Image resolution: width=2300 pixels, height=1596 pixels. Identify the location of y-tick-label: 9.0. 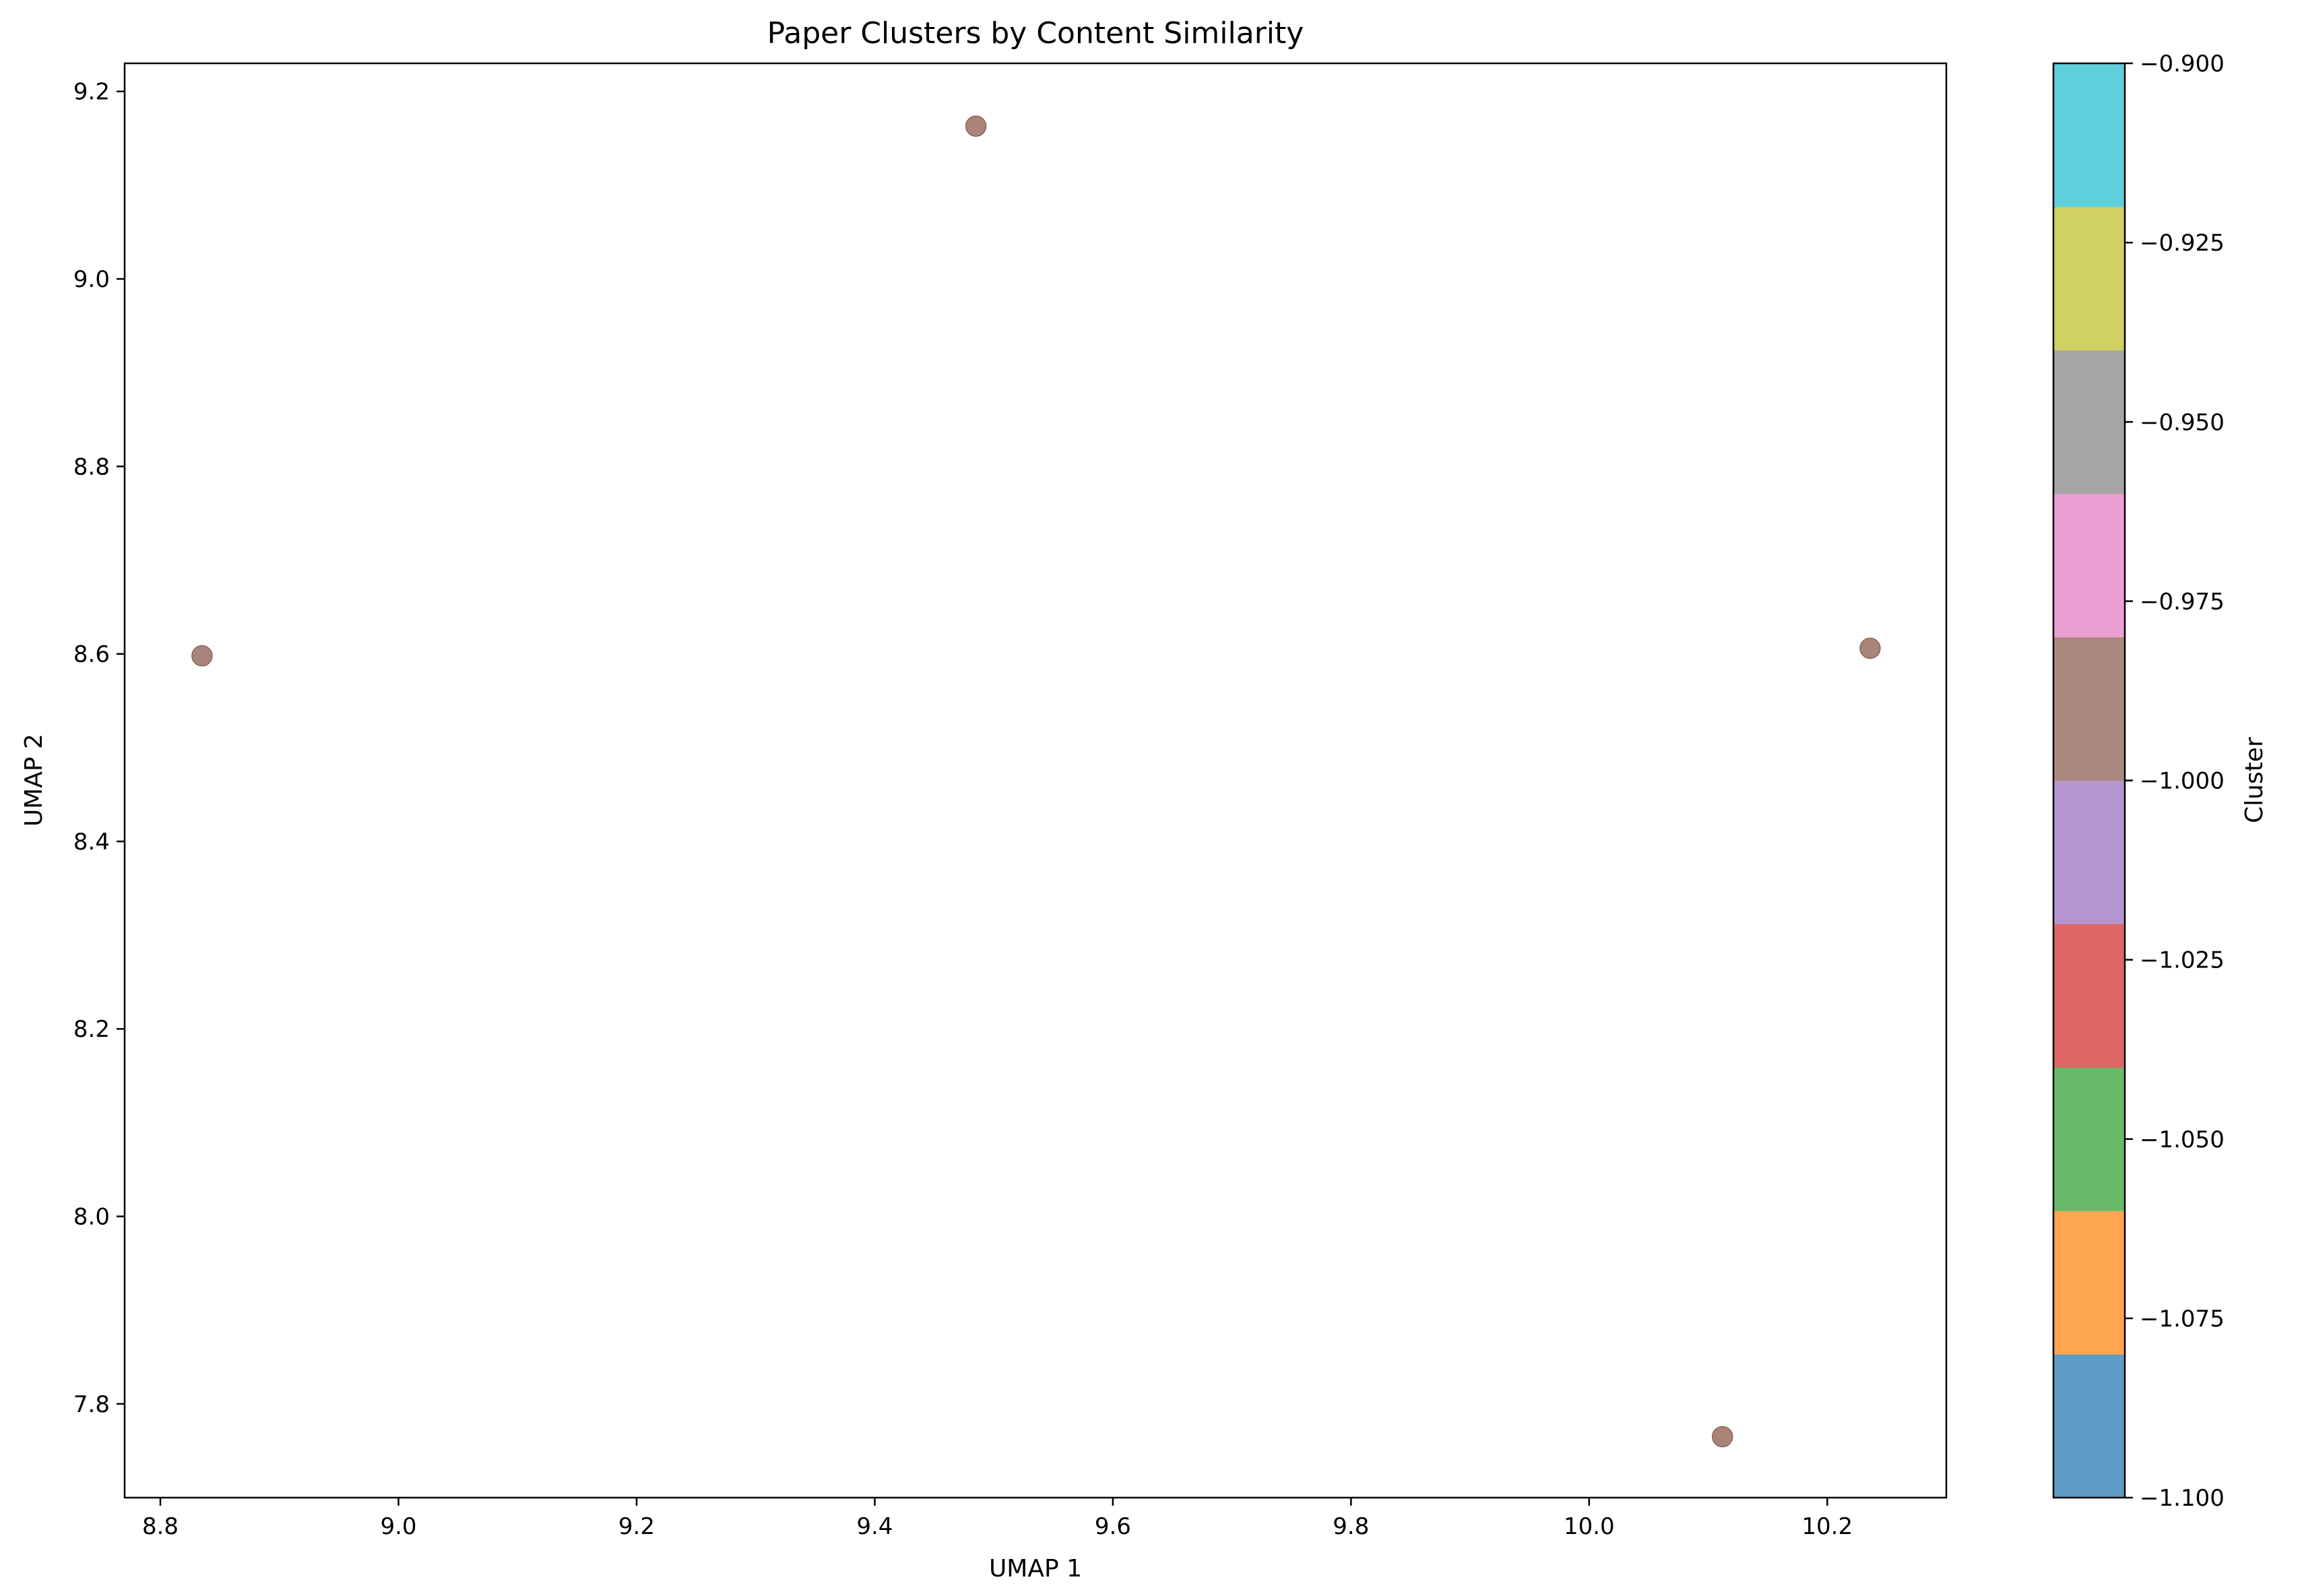
(92, 279).